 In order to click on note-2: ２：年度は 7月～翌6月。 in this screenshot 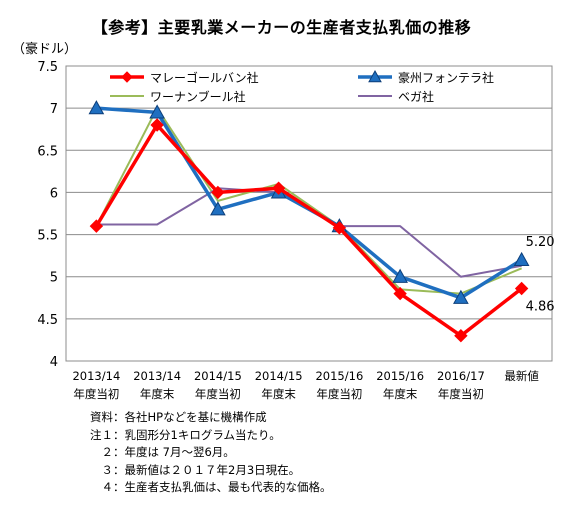, I will do `click(162, 452)`.